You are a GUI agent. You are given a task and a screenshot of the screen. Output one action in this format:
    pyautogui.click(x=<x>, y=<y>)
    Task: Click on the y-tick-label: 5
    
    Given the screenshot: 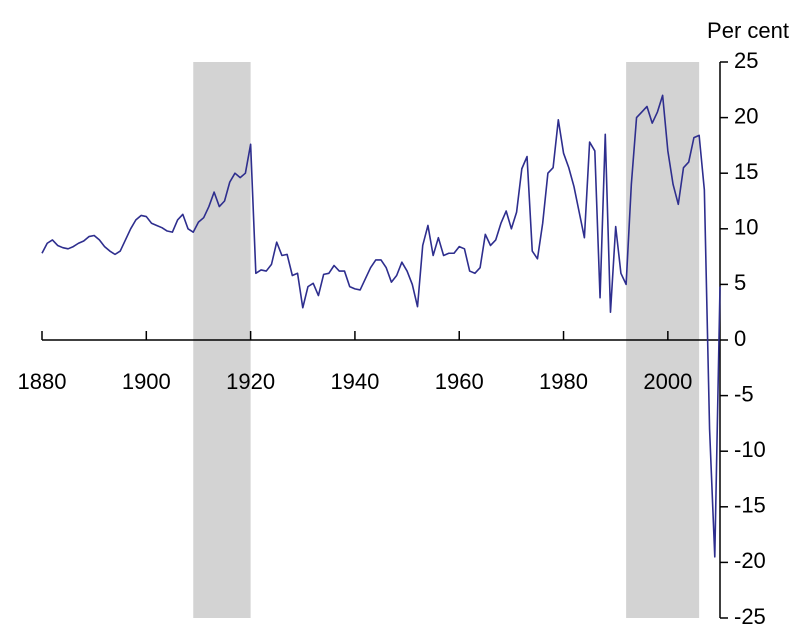 What is the action you would take?
    pyautogui.click(x=740, y=282)
    